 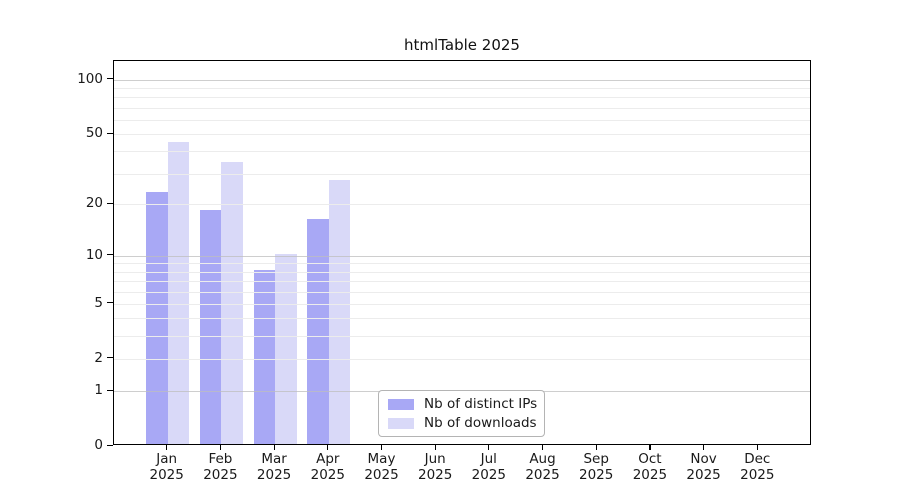 What do you see at coordinates (596, 447) in the screenshot?
I see `x-tick-sep` at bounding box center [596, 447].